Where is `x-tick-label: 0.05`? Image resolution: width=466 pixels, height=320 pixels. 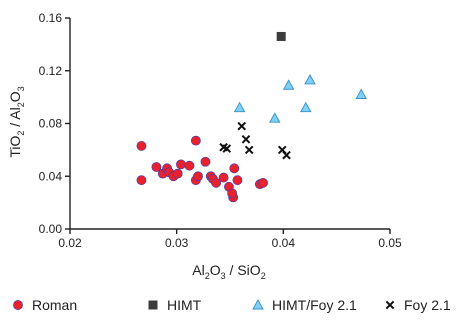
x-tick-label: 0.05 is located at coordinates (390, 243).